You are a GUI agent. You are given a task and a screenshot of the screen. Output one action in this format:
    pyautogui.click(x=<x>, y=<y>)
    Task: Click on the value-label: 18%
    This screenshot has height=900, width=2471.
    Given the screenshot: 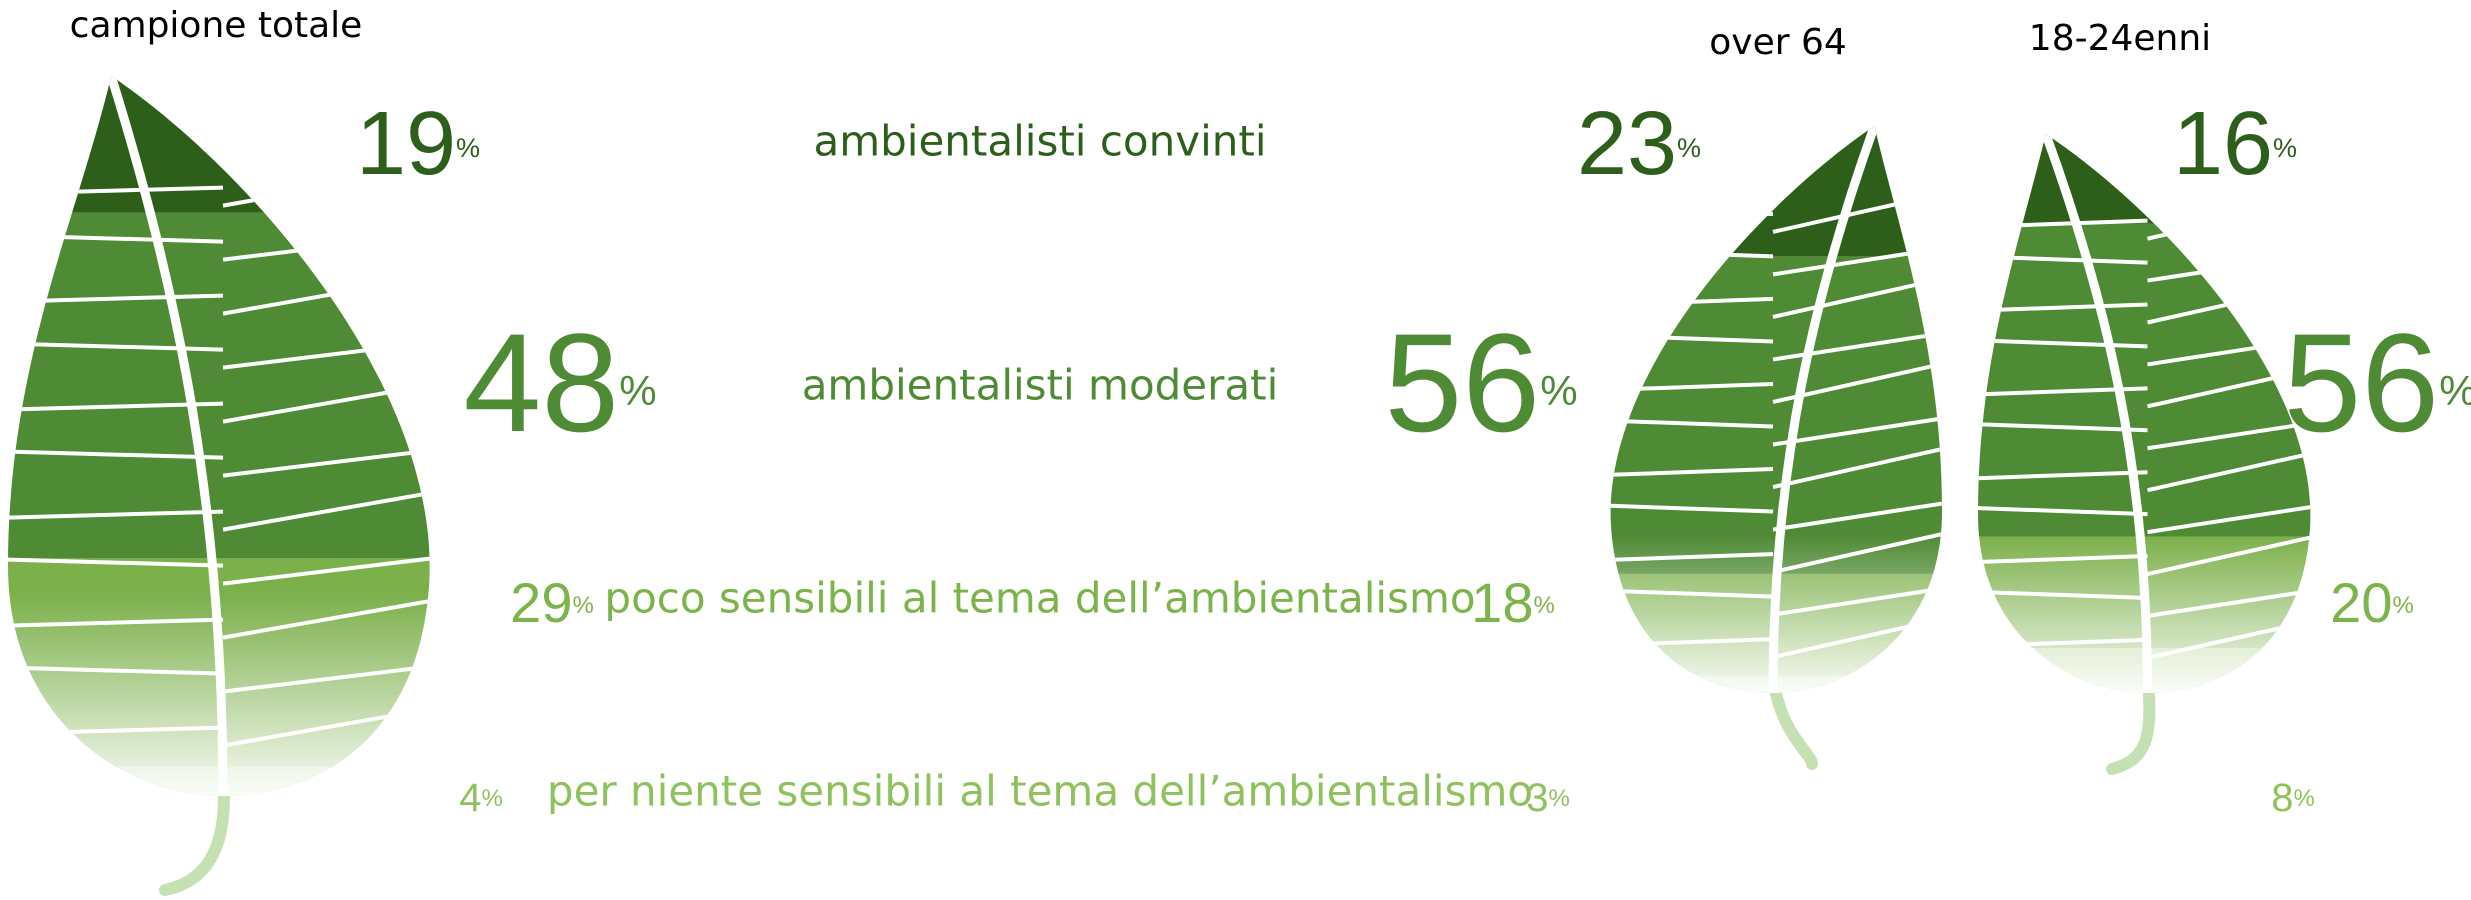 What is the action you would take?
    pyautogui.click(x=1513, y=602)
    